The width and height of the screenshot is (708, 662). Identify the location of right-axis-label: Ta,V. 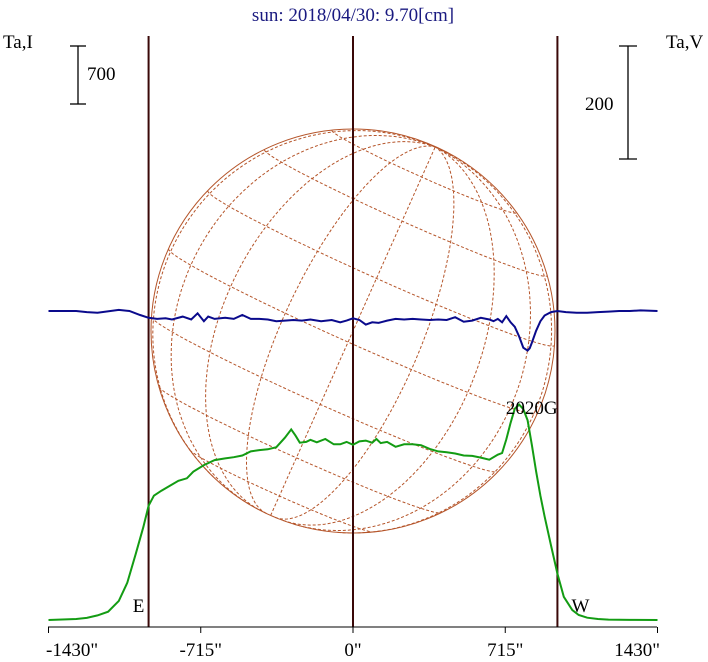
(684, 42).